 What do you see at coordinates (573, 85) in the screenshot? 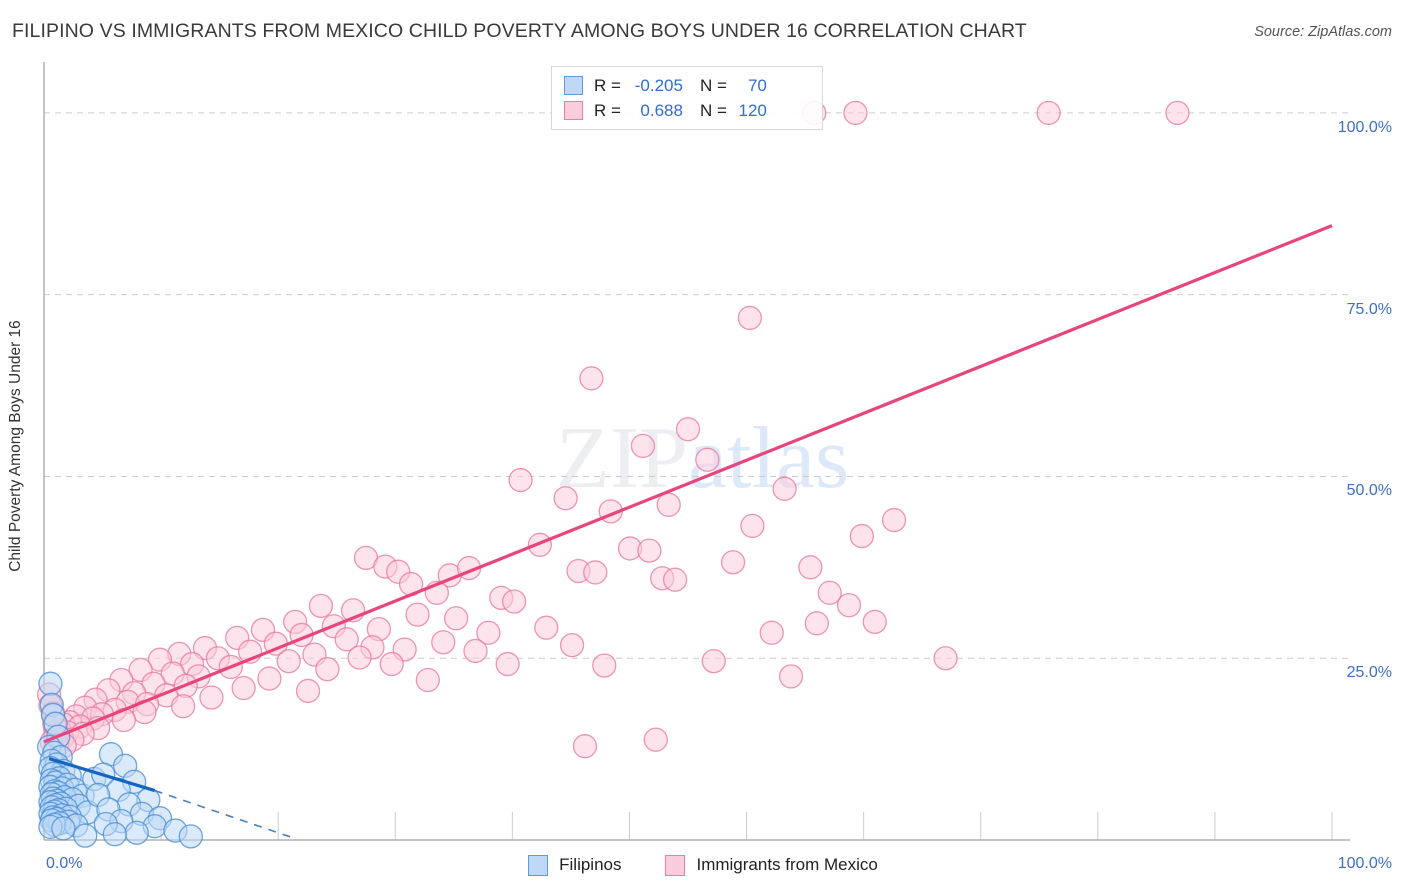
I see `stat-swatch-filipinos` at bounding box center [573, 85].